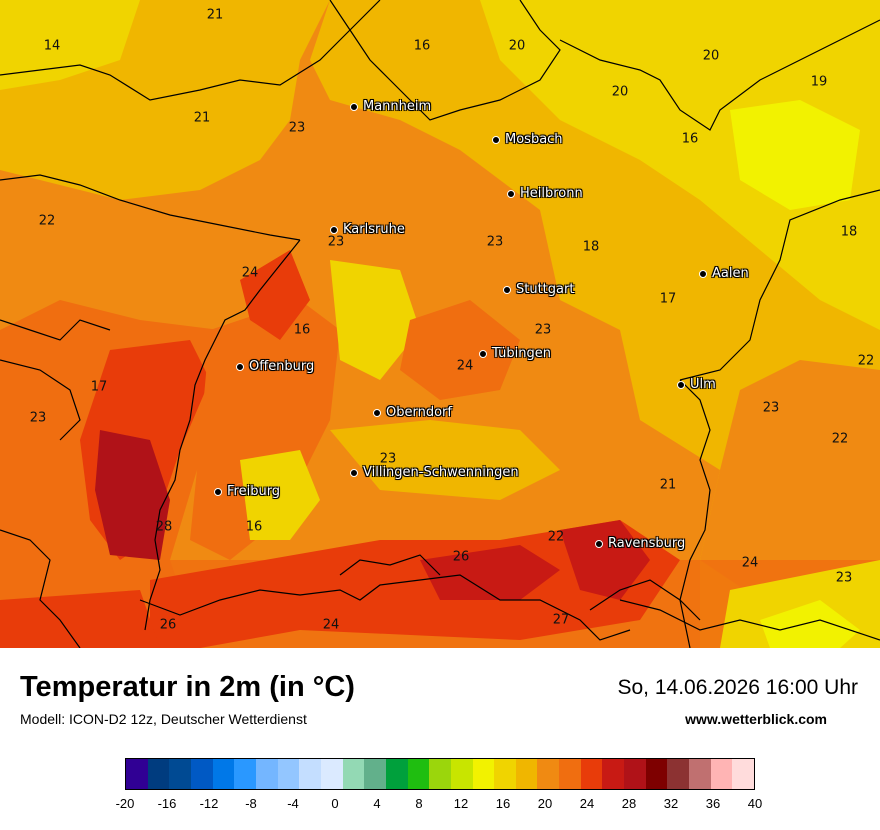 Image resolution: width=880 pixels, height=830 pixels. Describe the element at coordinates (335, 803) in the screenshot. I see `legend-tick-label: 0` at that location.